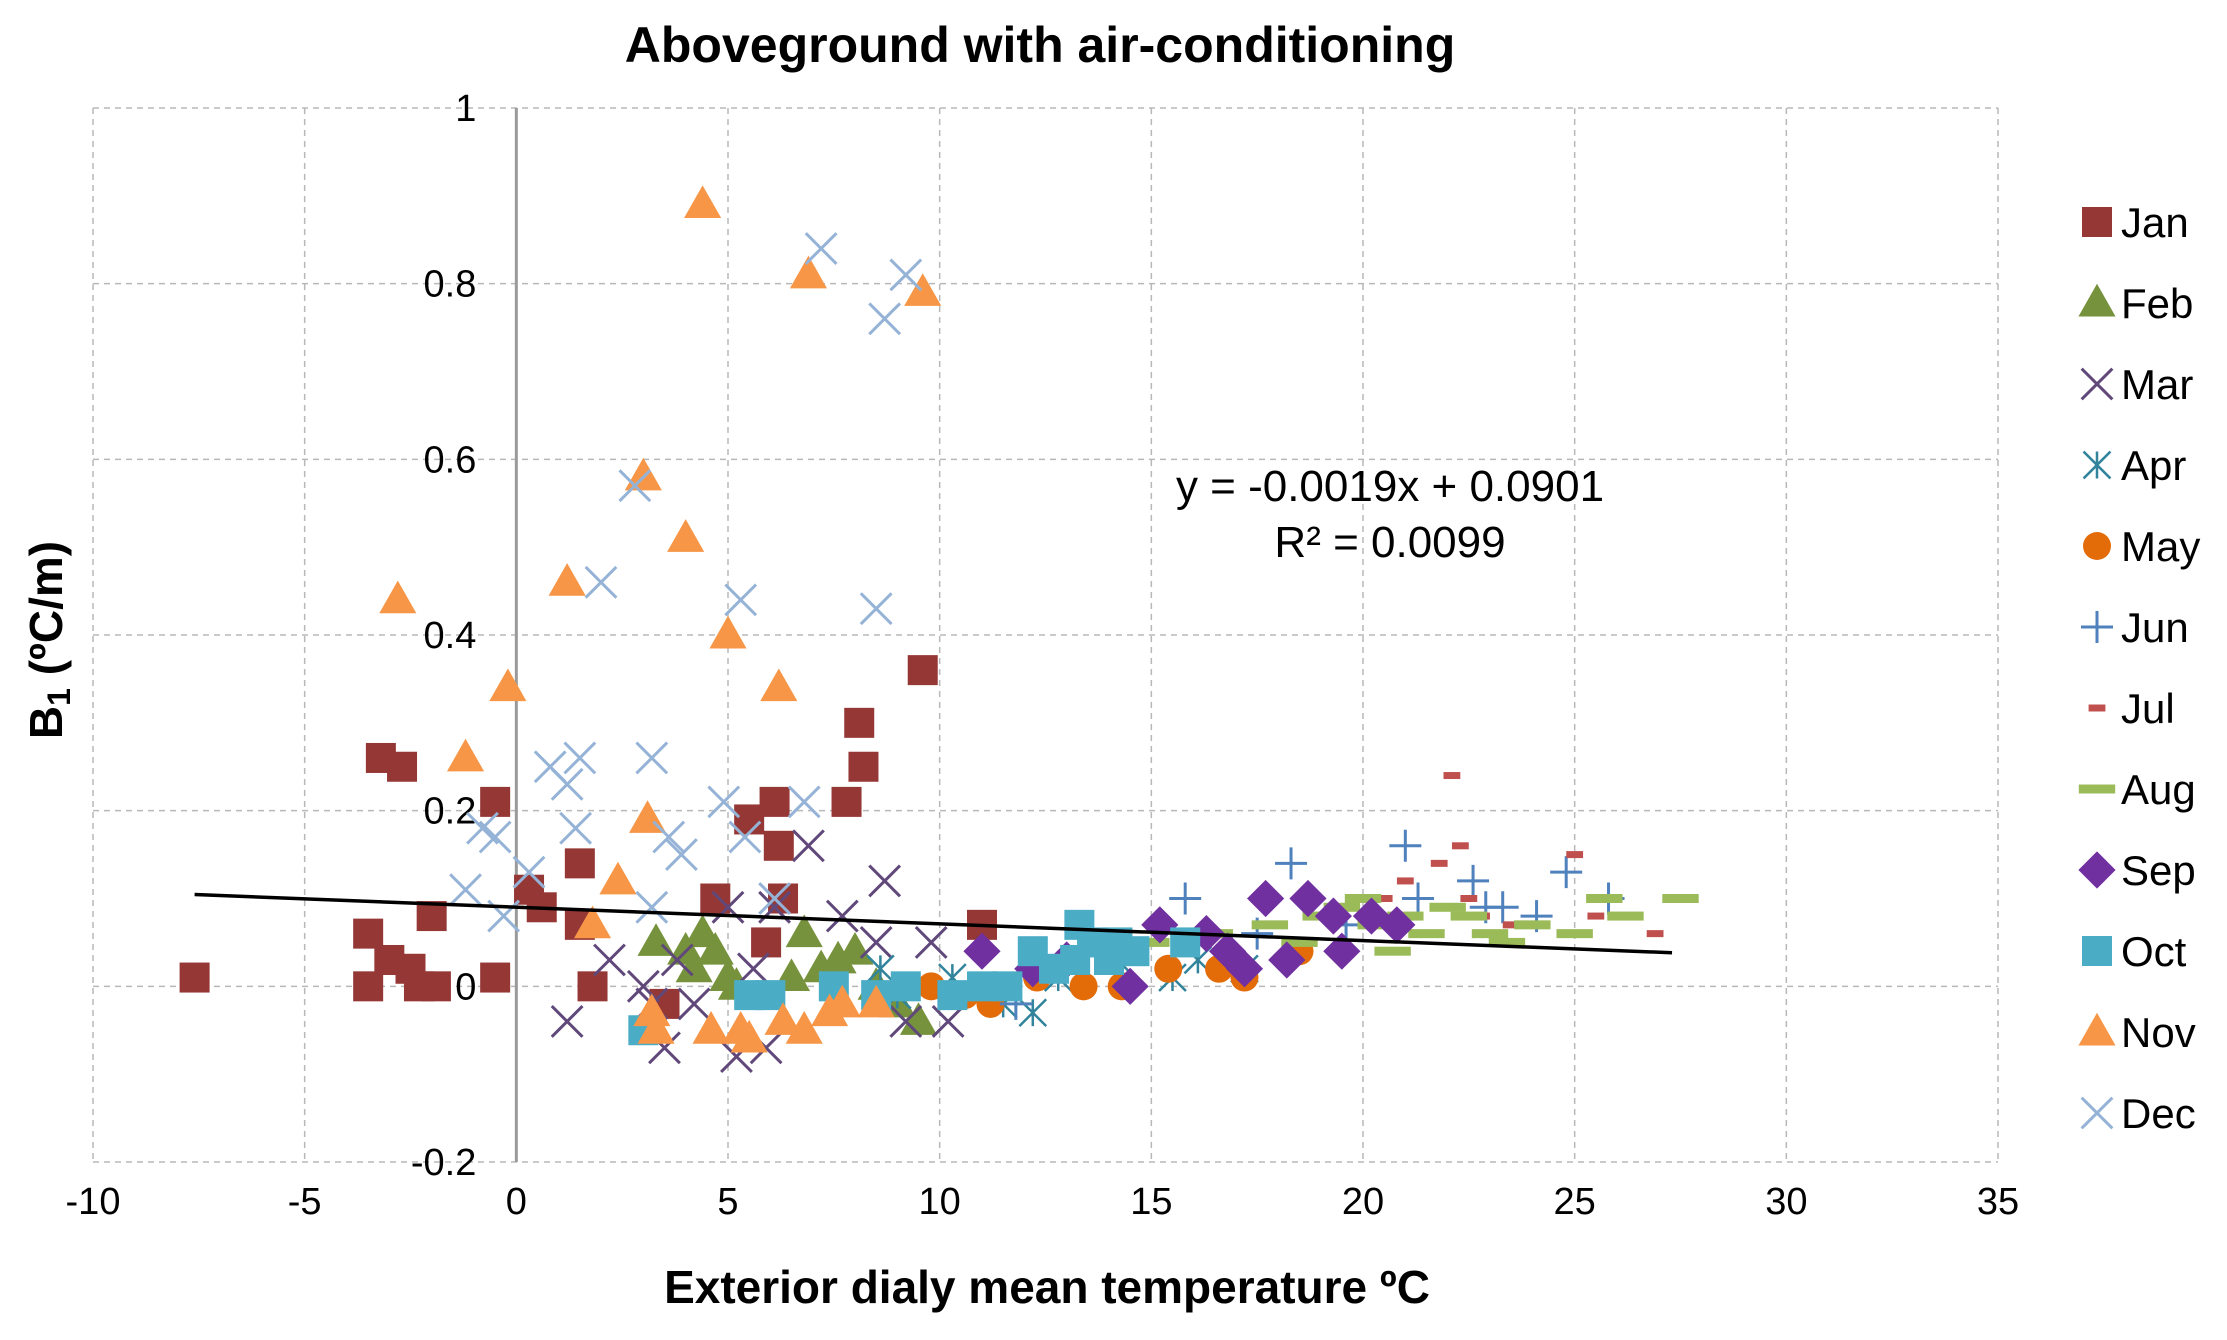 The image size is (2227, 1340). I want to click on x-tick-label: 20, so click(1363, 1202).